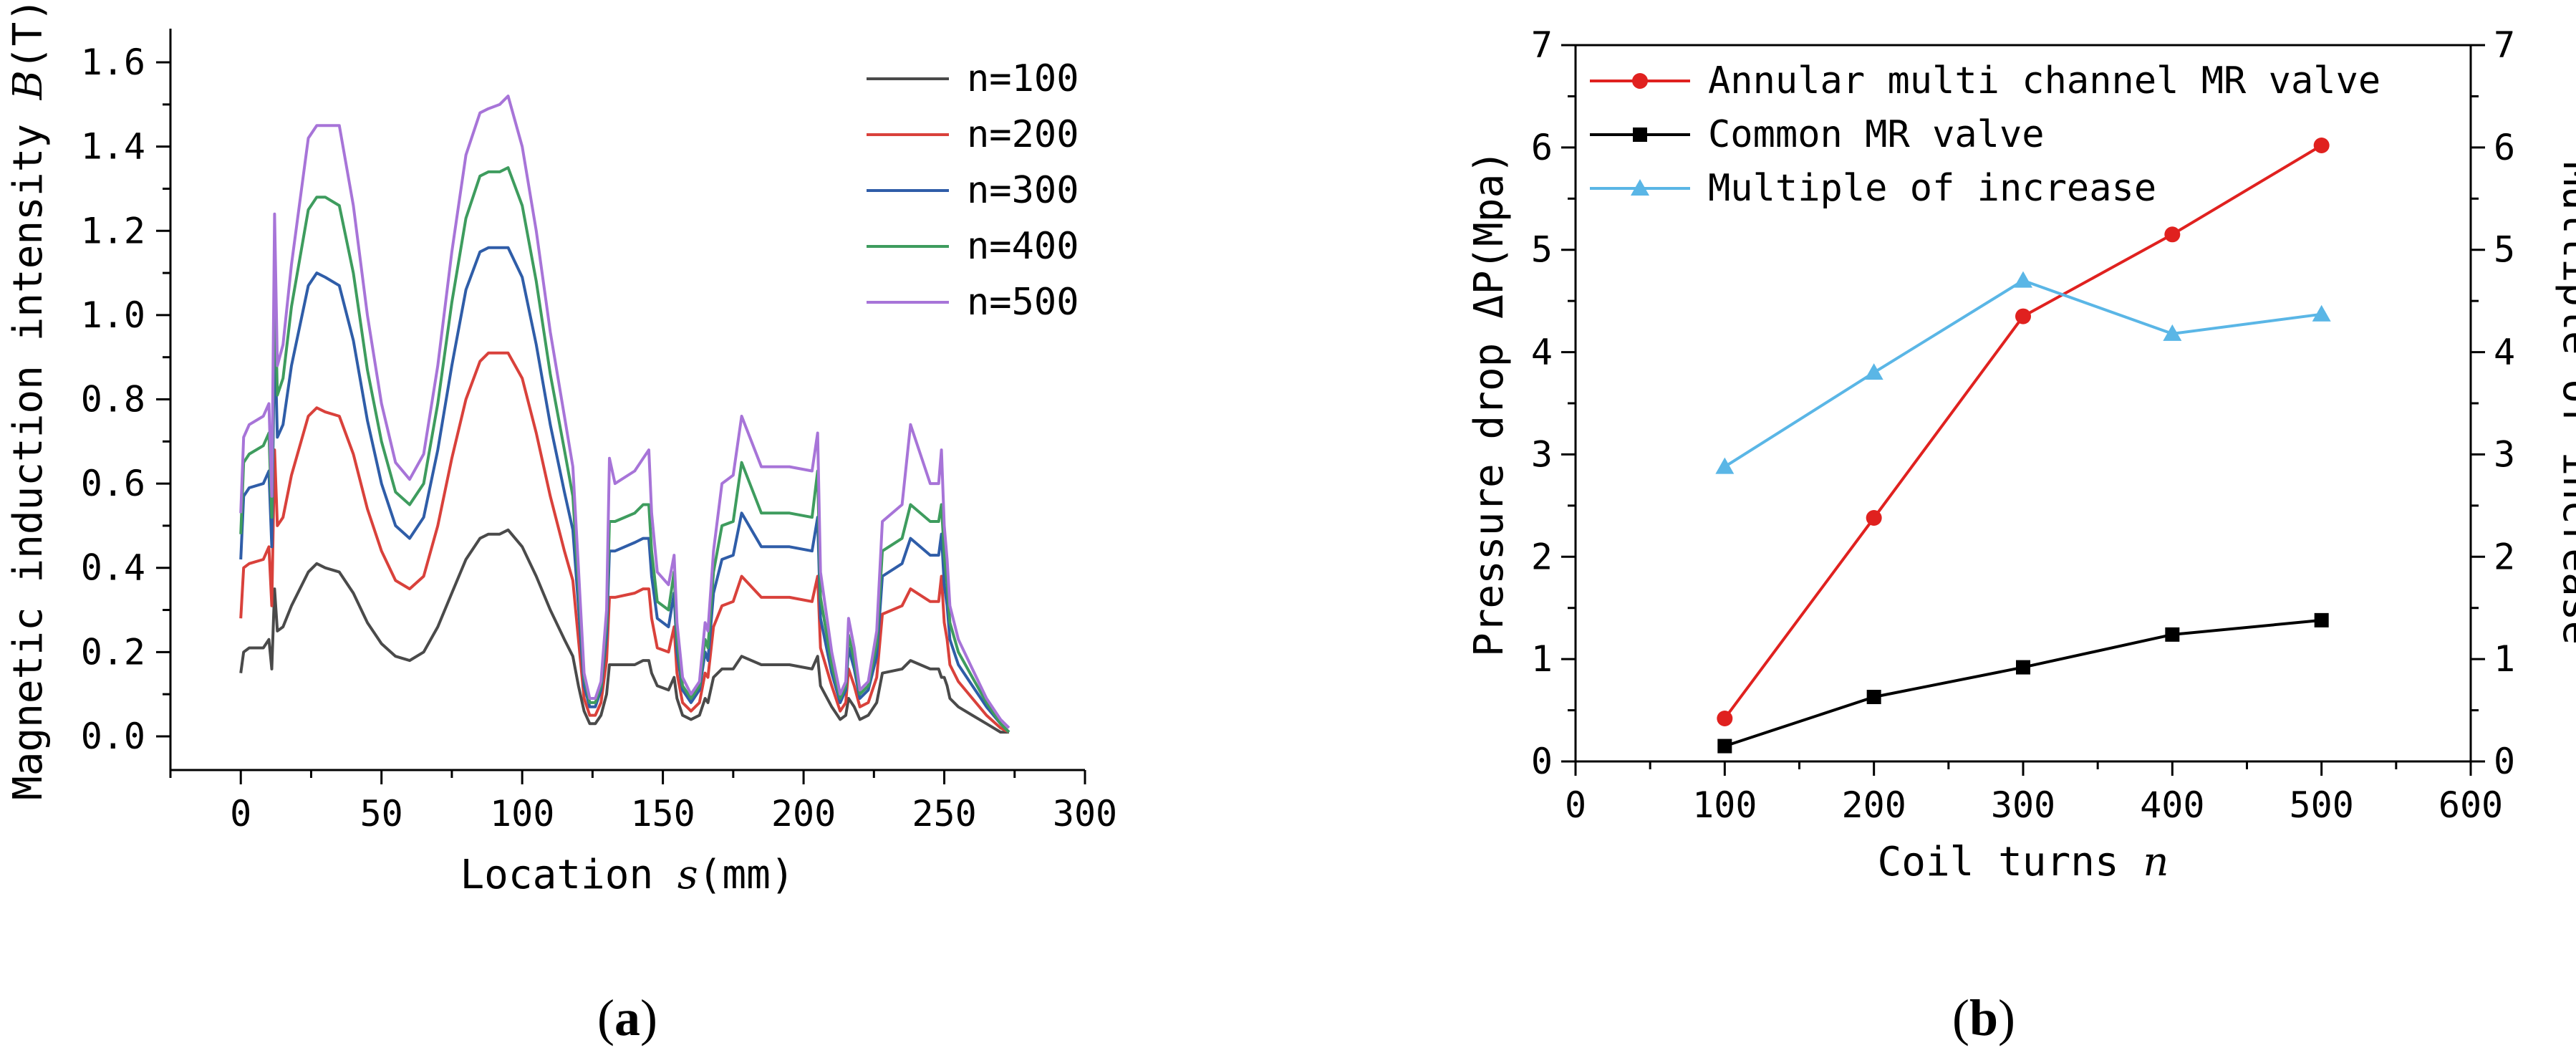 The height and width of the screenshot is (1063, 2576). What do you see at coordinates (1874, 805) in the screenshot?
I see `chart-b-x-tick-label: 200` at bounding box center [1874, 805].